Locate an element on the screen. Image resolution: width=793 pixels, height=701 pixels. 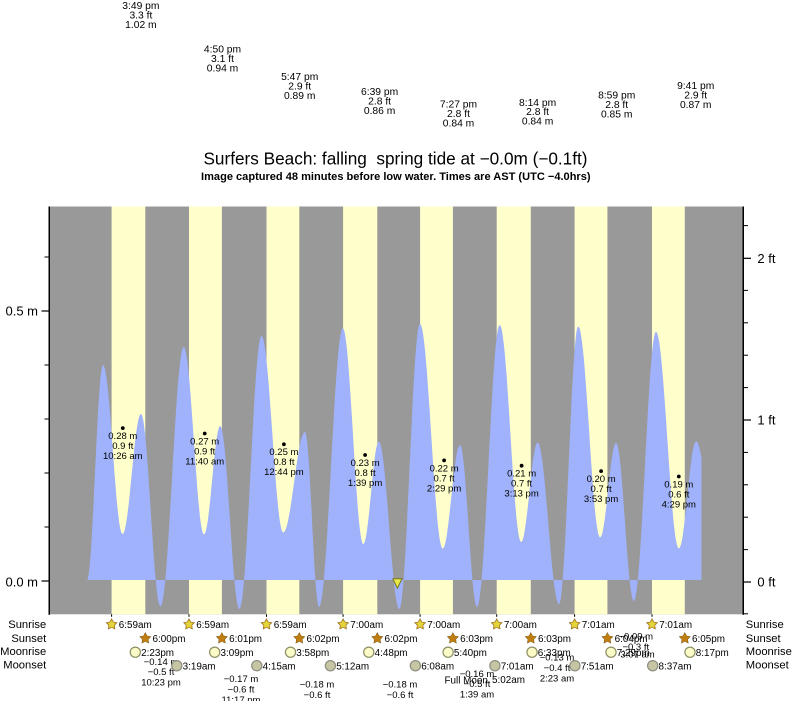
svg-text: 3:58pm is located at coordinates (312, 653).